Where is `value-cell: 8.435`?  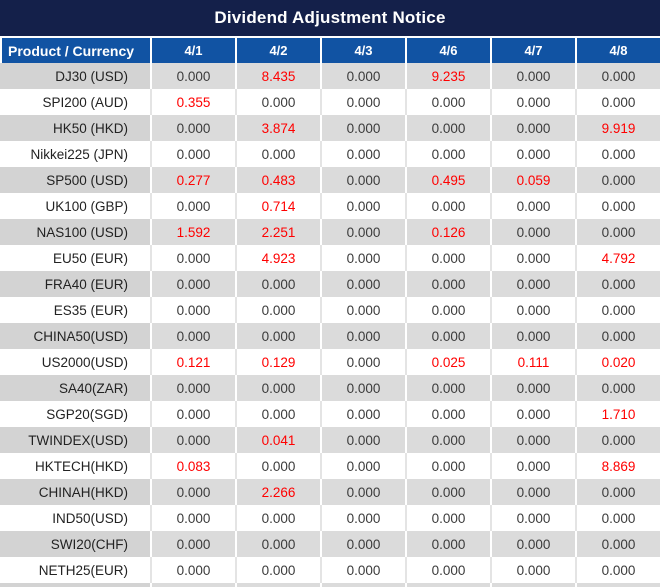 value-cell: 8.435 is located at coordinates (277, 76).